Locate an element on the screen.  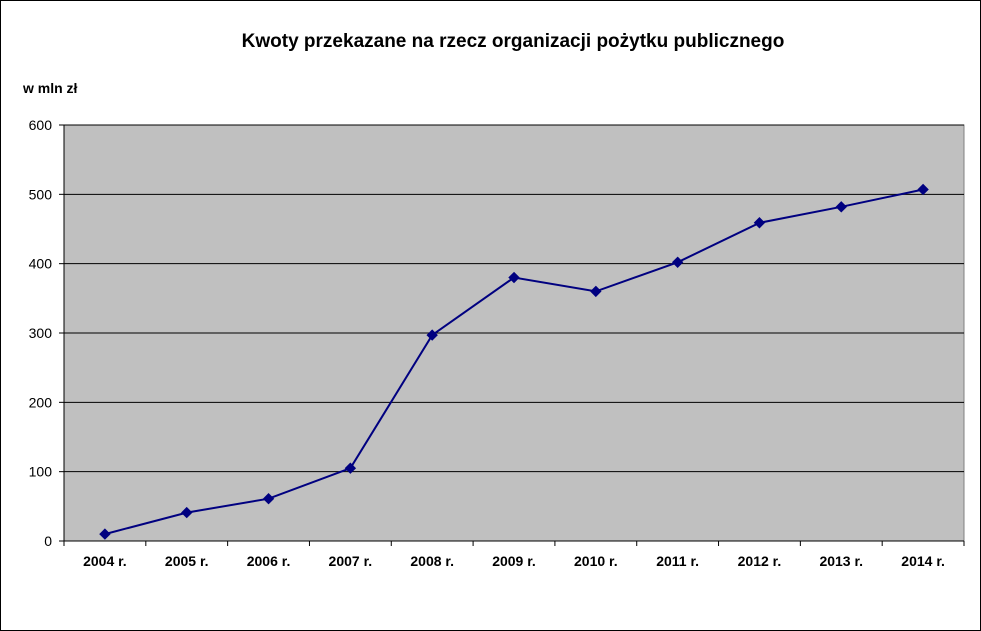
y-axis-unit-label: w mln zł is located at coordinates (50, 88).